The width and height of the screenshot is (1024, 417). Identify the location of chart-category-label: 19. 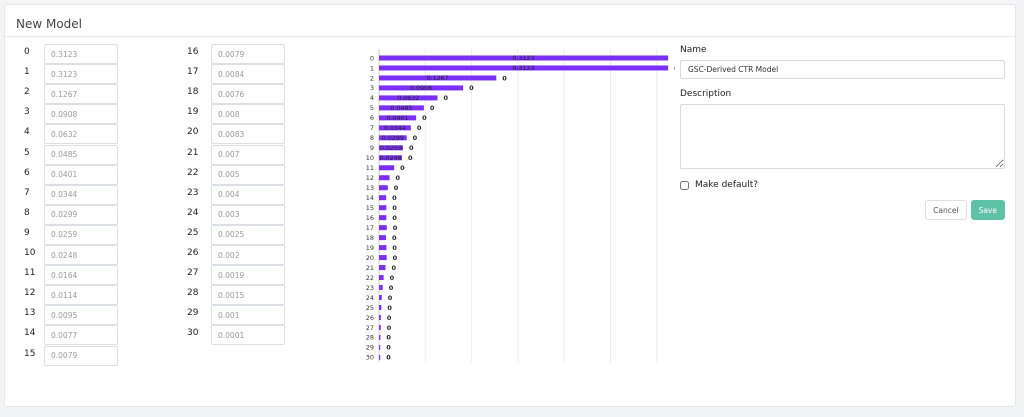
(370, 248).